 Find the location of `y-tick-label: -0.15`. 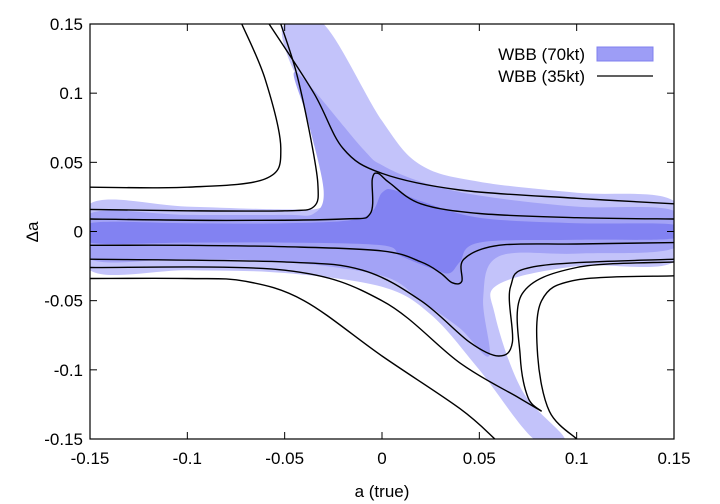

y-tick-label: -0.15 is located at coordinates (63, 439).